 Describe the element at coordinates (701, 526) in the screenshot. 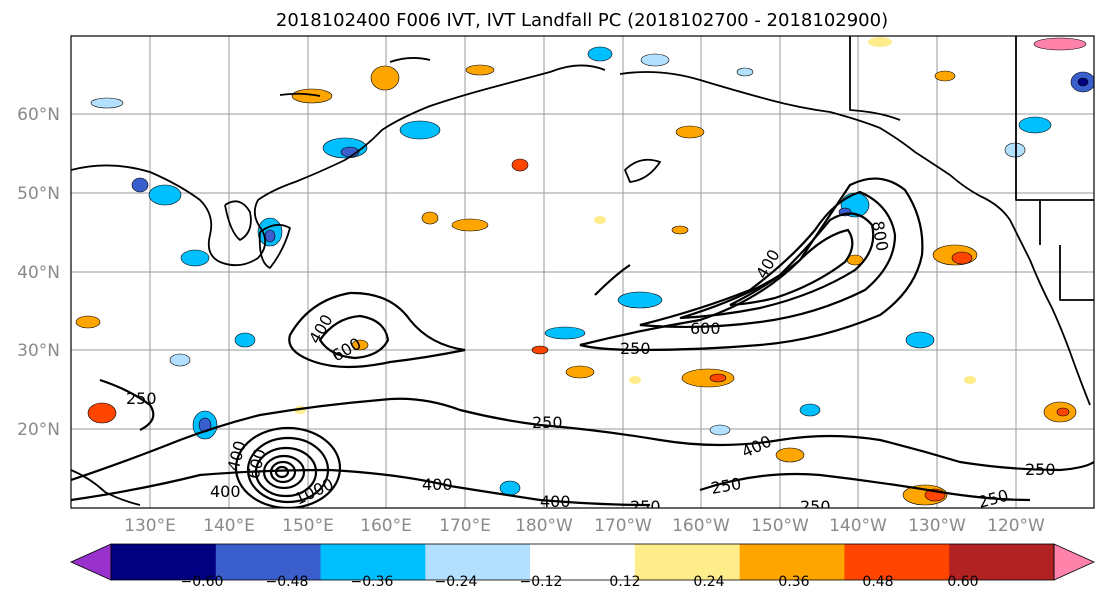

I see `lon-label: 160°W` at that location.